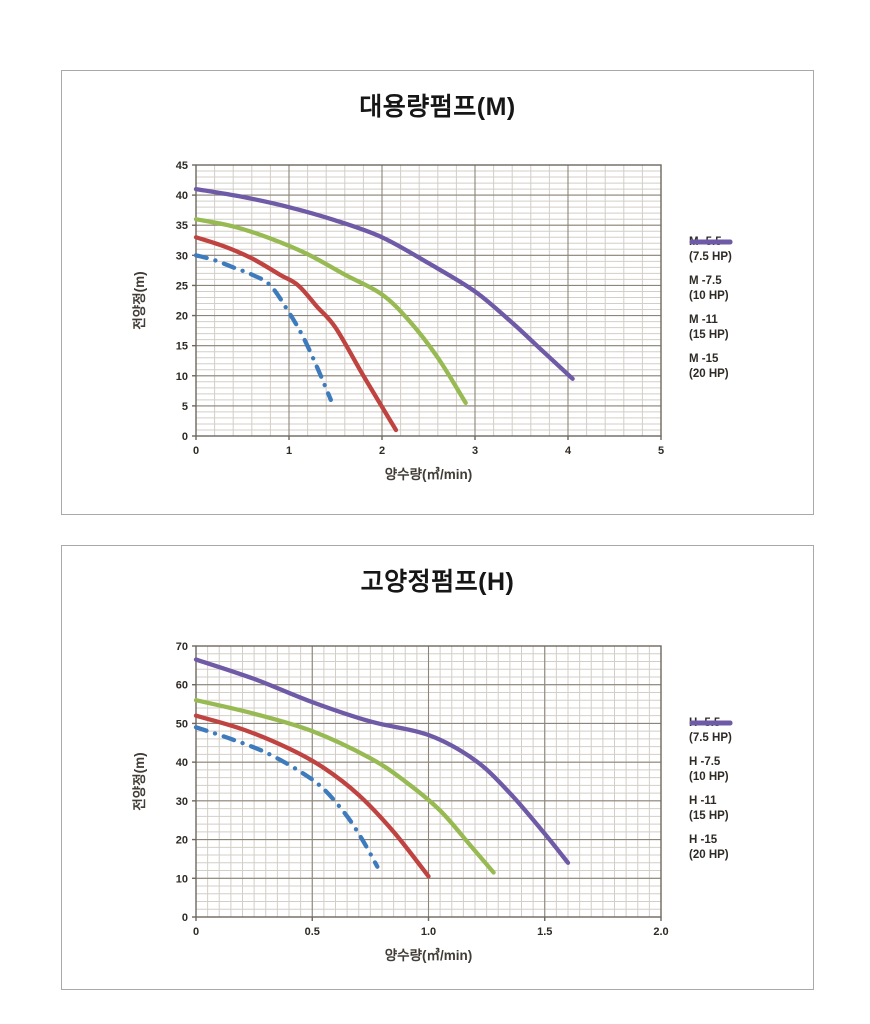 This screenshot has width=870, height=1024. What do you see at coordinates (544, 932) in the screenshot?
I see `x-tick-label: 1.5` at bounding box center [544, 932].